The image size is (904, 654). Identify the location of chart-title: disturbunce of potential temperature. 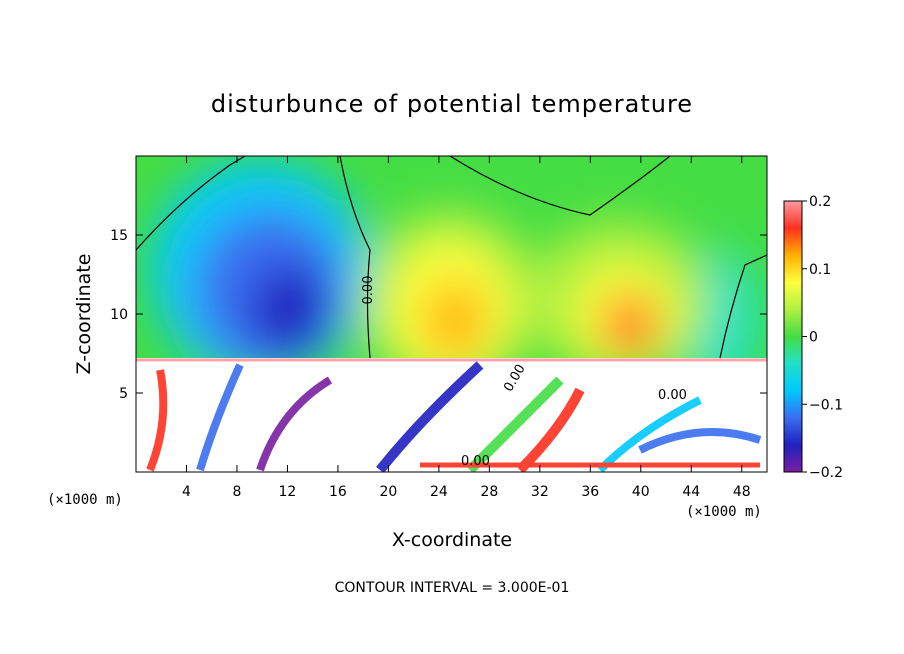
(452, 104).